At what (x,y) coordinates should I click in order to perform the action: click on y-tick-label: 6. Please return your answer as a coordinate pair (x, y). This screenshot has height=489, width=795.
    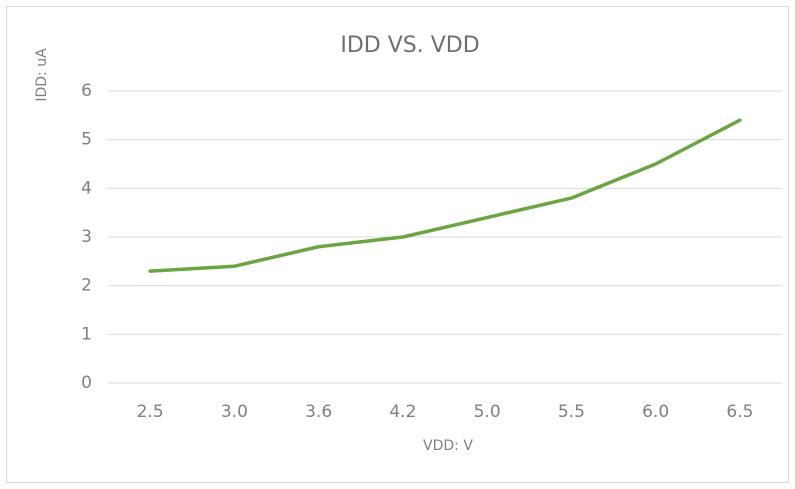
    Looking at the image, I should click on (86, 91).